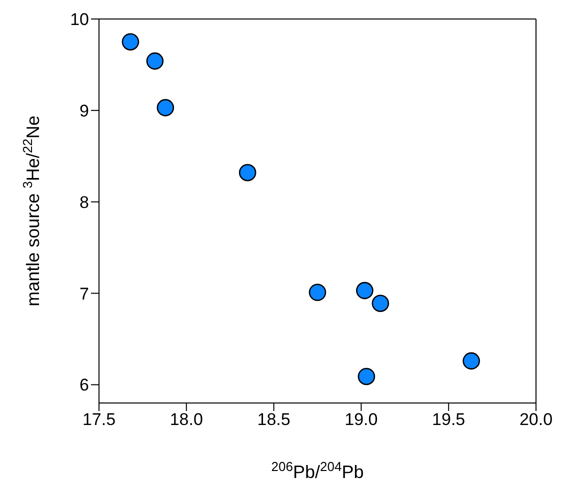 The width and height of the screenshot is (577, 496). Describe the element at coordinates (273, 420) in the screenshot. I see `x-tick-label: 18.5` at that location.